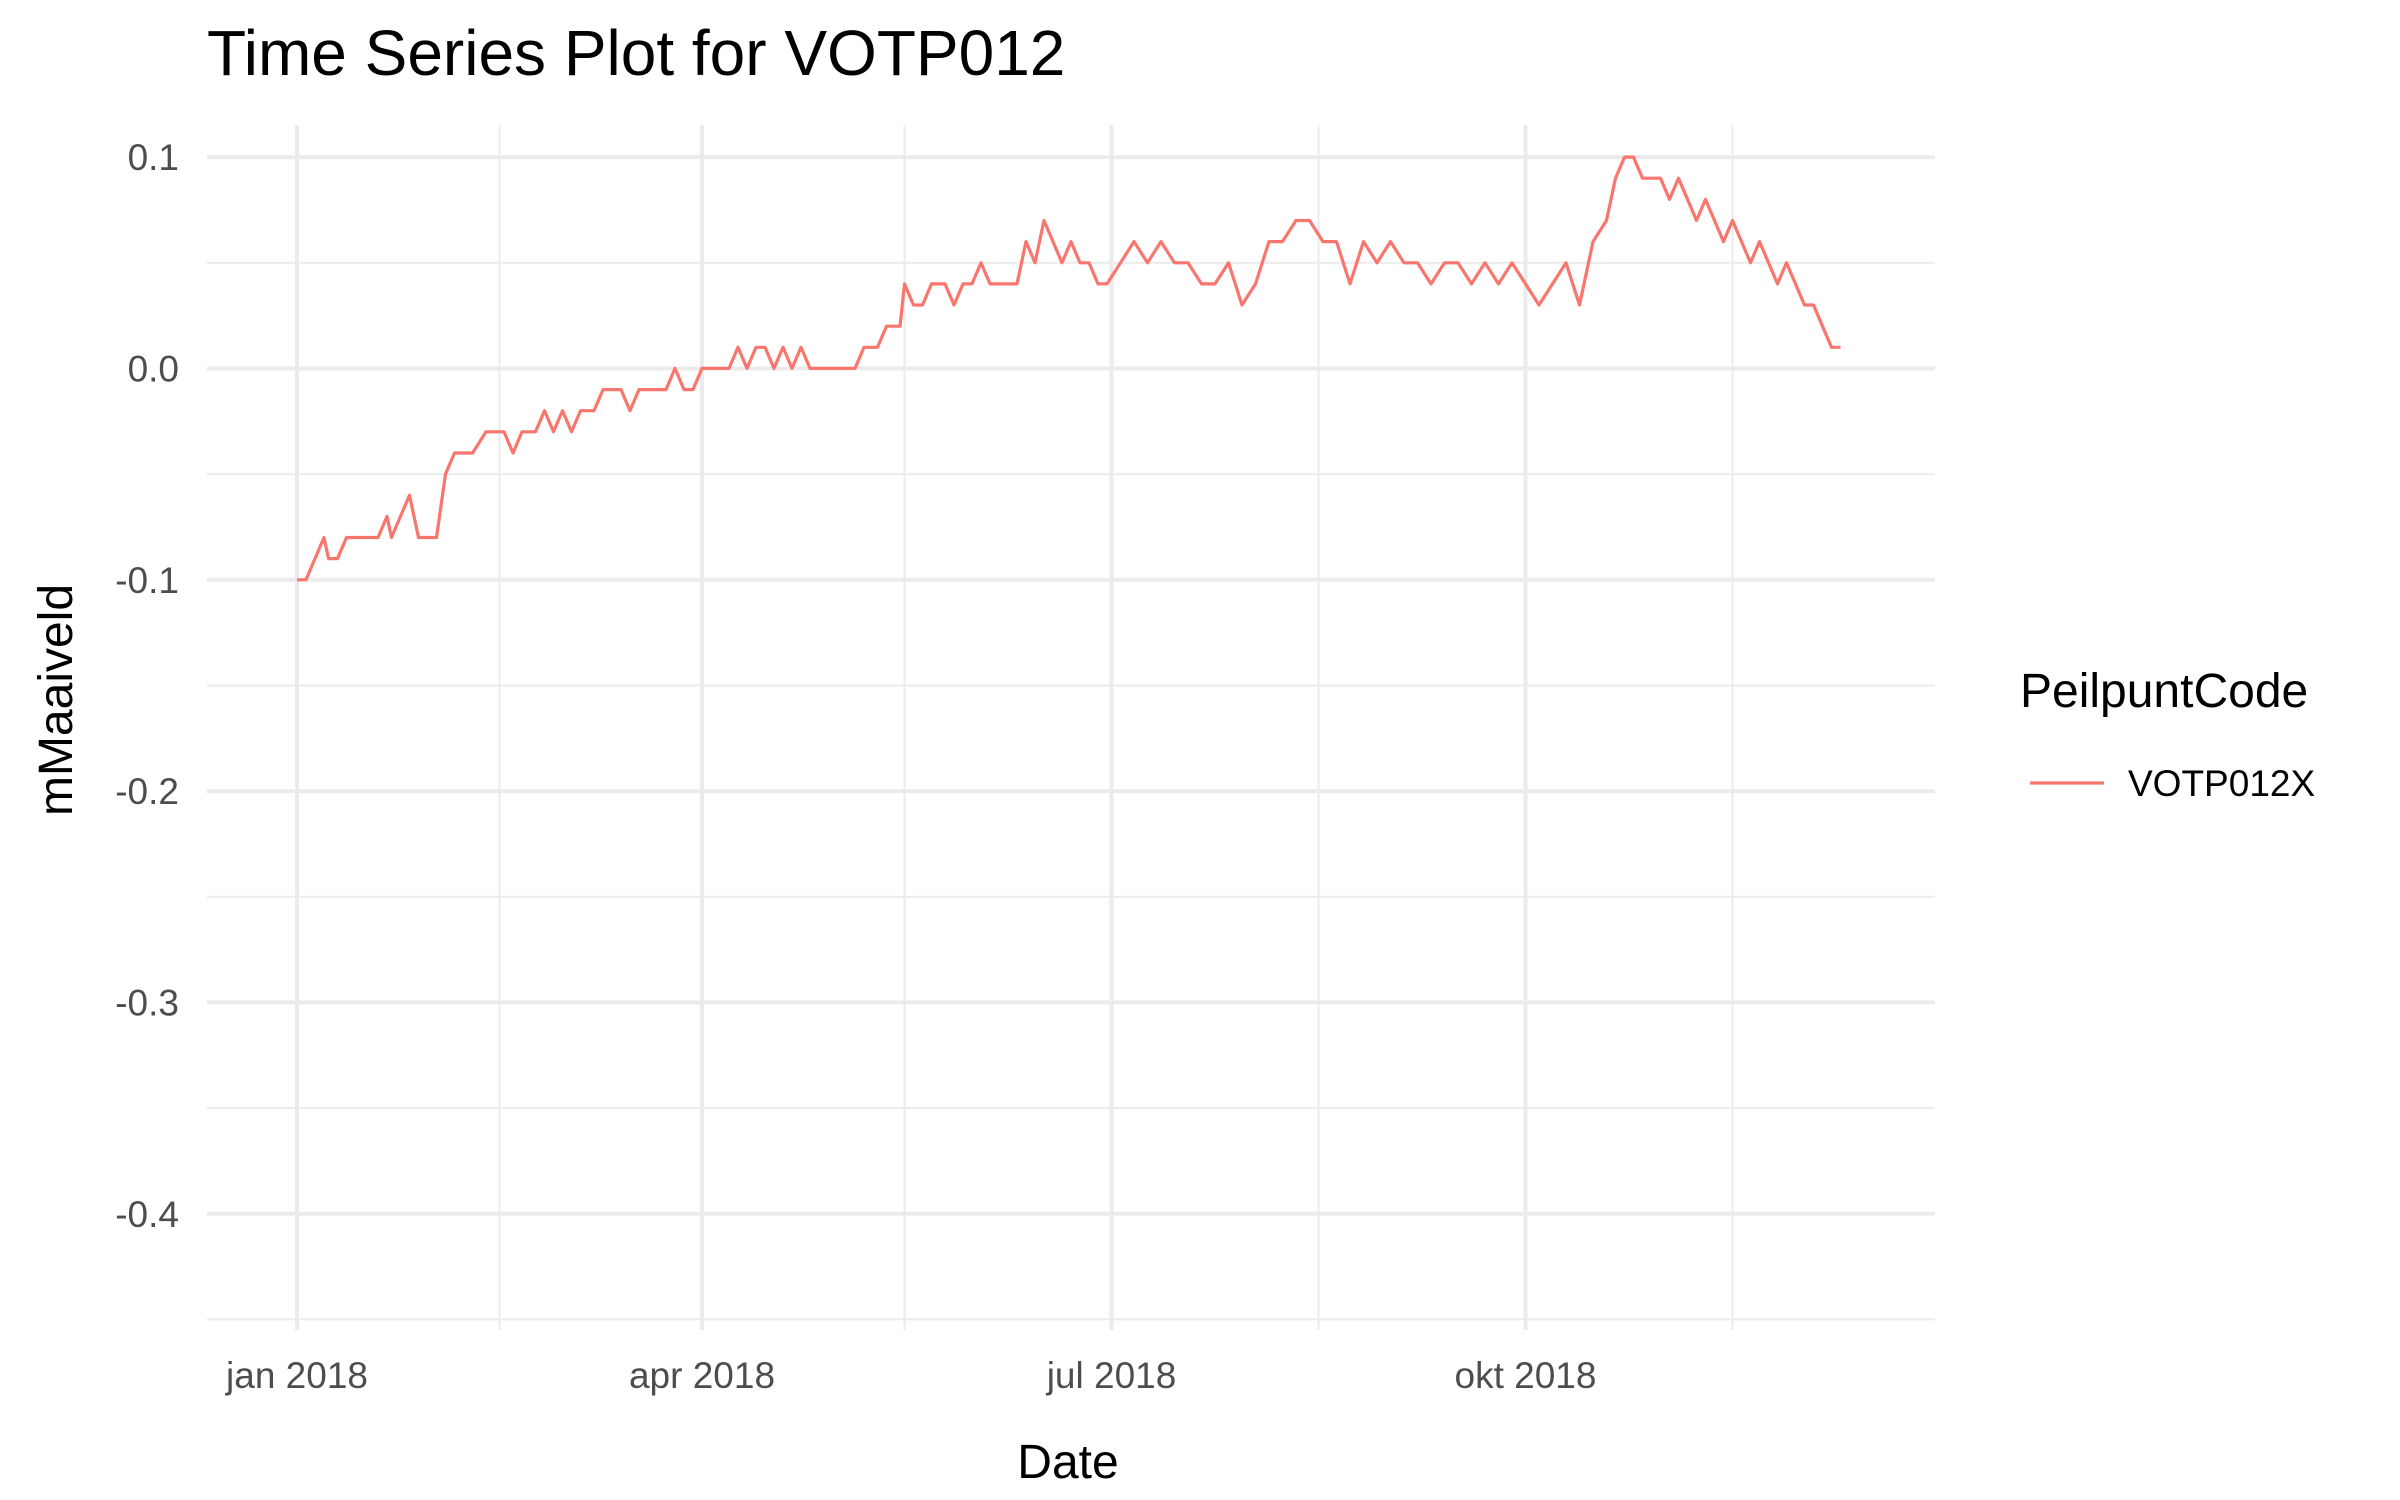 The width and height of the screenshot is (2400, 1500). Describe the element at coordinates (910, 1375) in the screenshot. I see `x-tick-labels: jan 2018 apr 2018 jul 2018 okt 2018` at that location.